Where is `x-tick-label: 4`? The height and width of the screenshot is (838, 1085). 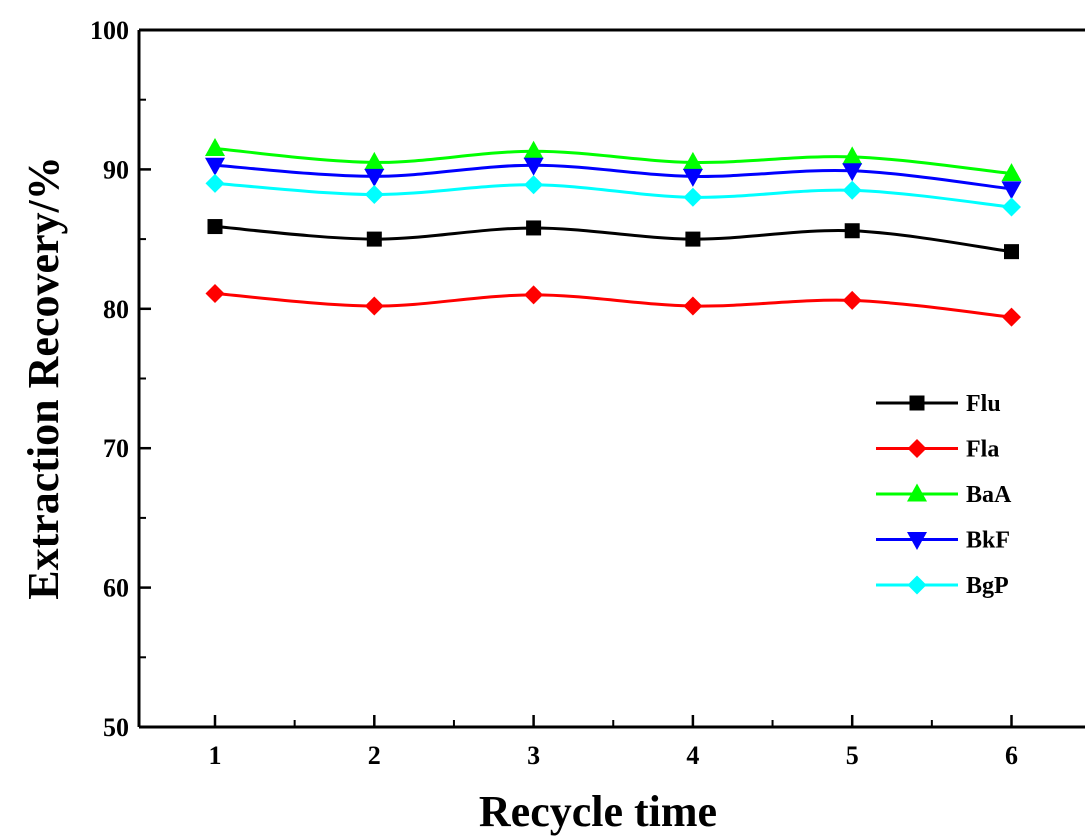 x-tick-label: 4 is located at coordinates (692, 755).